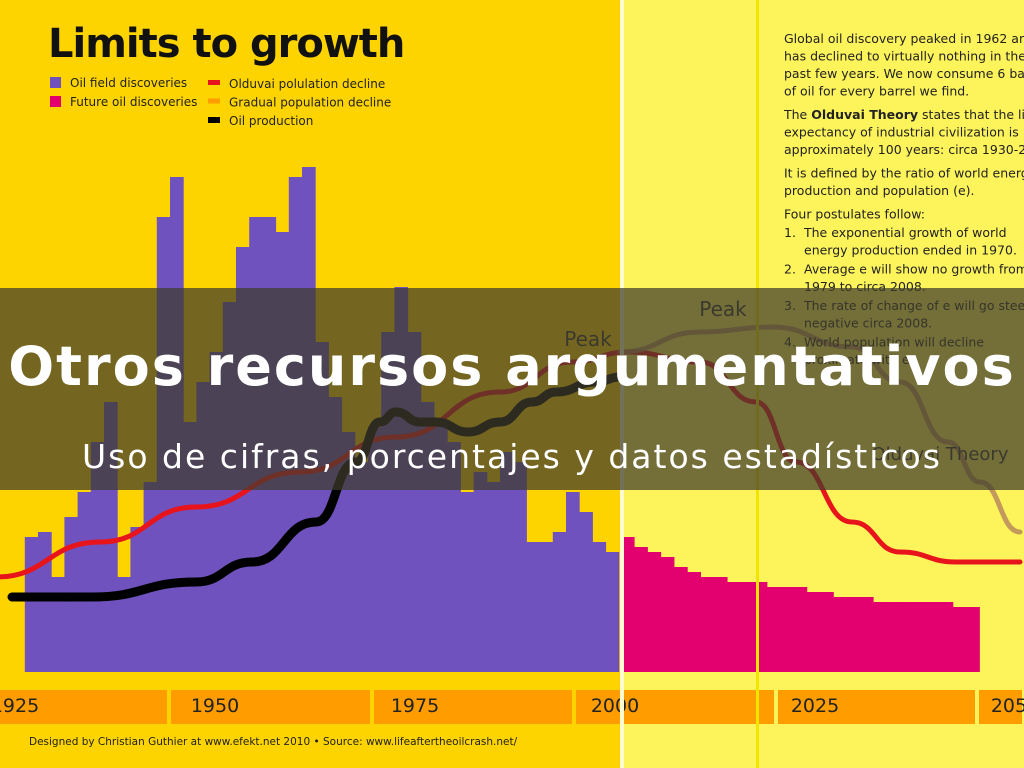 The width and height of the screenshot is (1024, 768). What do you see at coordinates (271, 121) in the screenshot?
I see `legend-label: Oil production` at bounding box center [271, 121].